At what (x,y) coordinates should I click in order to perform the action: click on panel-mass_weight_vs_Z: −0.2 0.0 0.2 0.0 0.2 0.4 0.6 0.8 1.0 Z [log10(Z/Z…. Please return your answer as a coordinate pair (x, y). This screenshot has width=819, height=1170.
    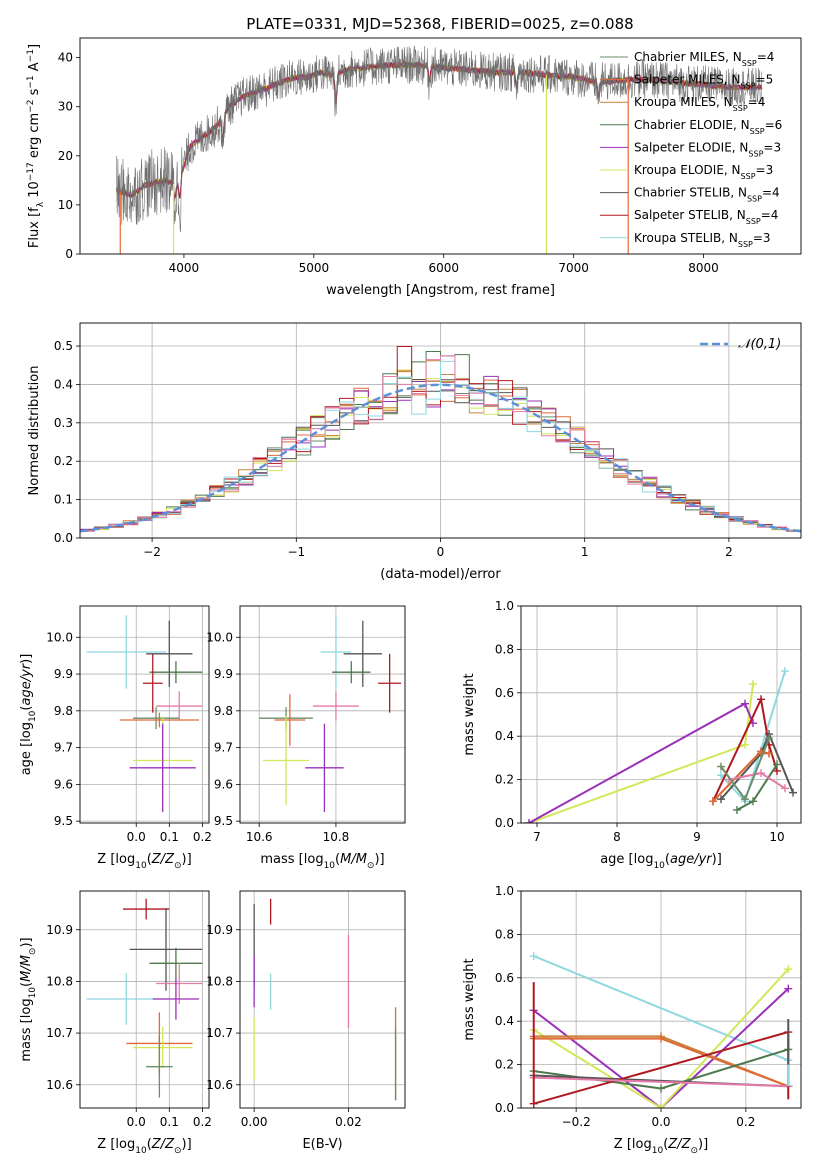
    Looking at the image, I should click on (632, 1020).